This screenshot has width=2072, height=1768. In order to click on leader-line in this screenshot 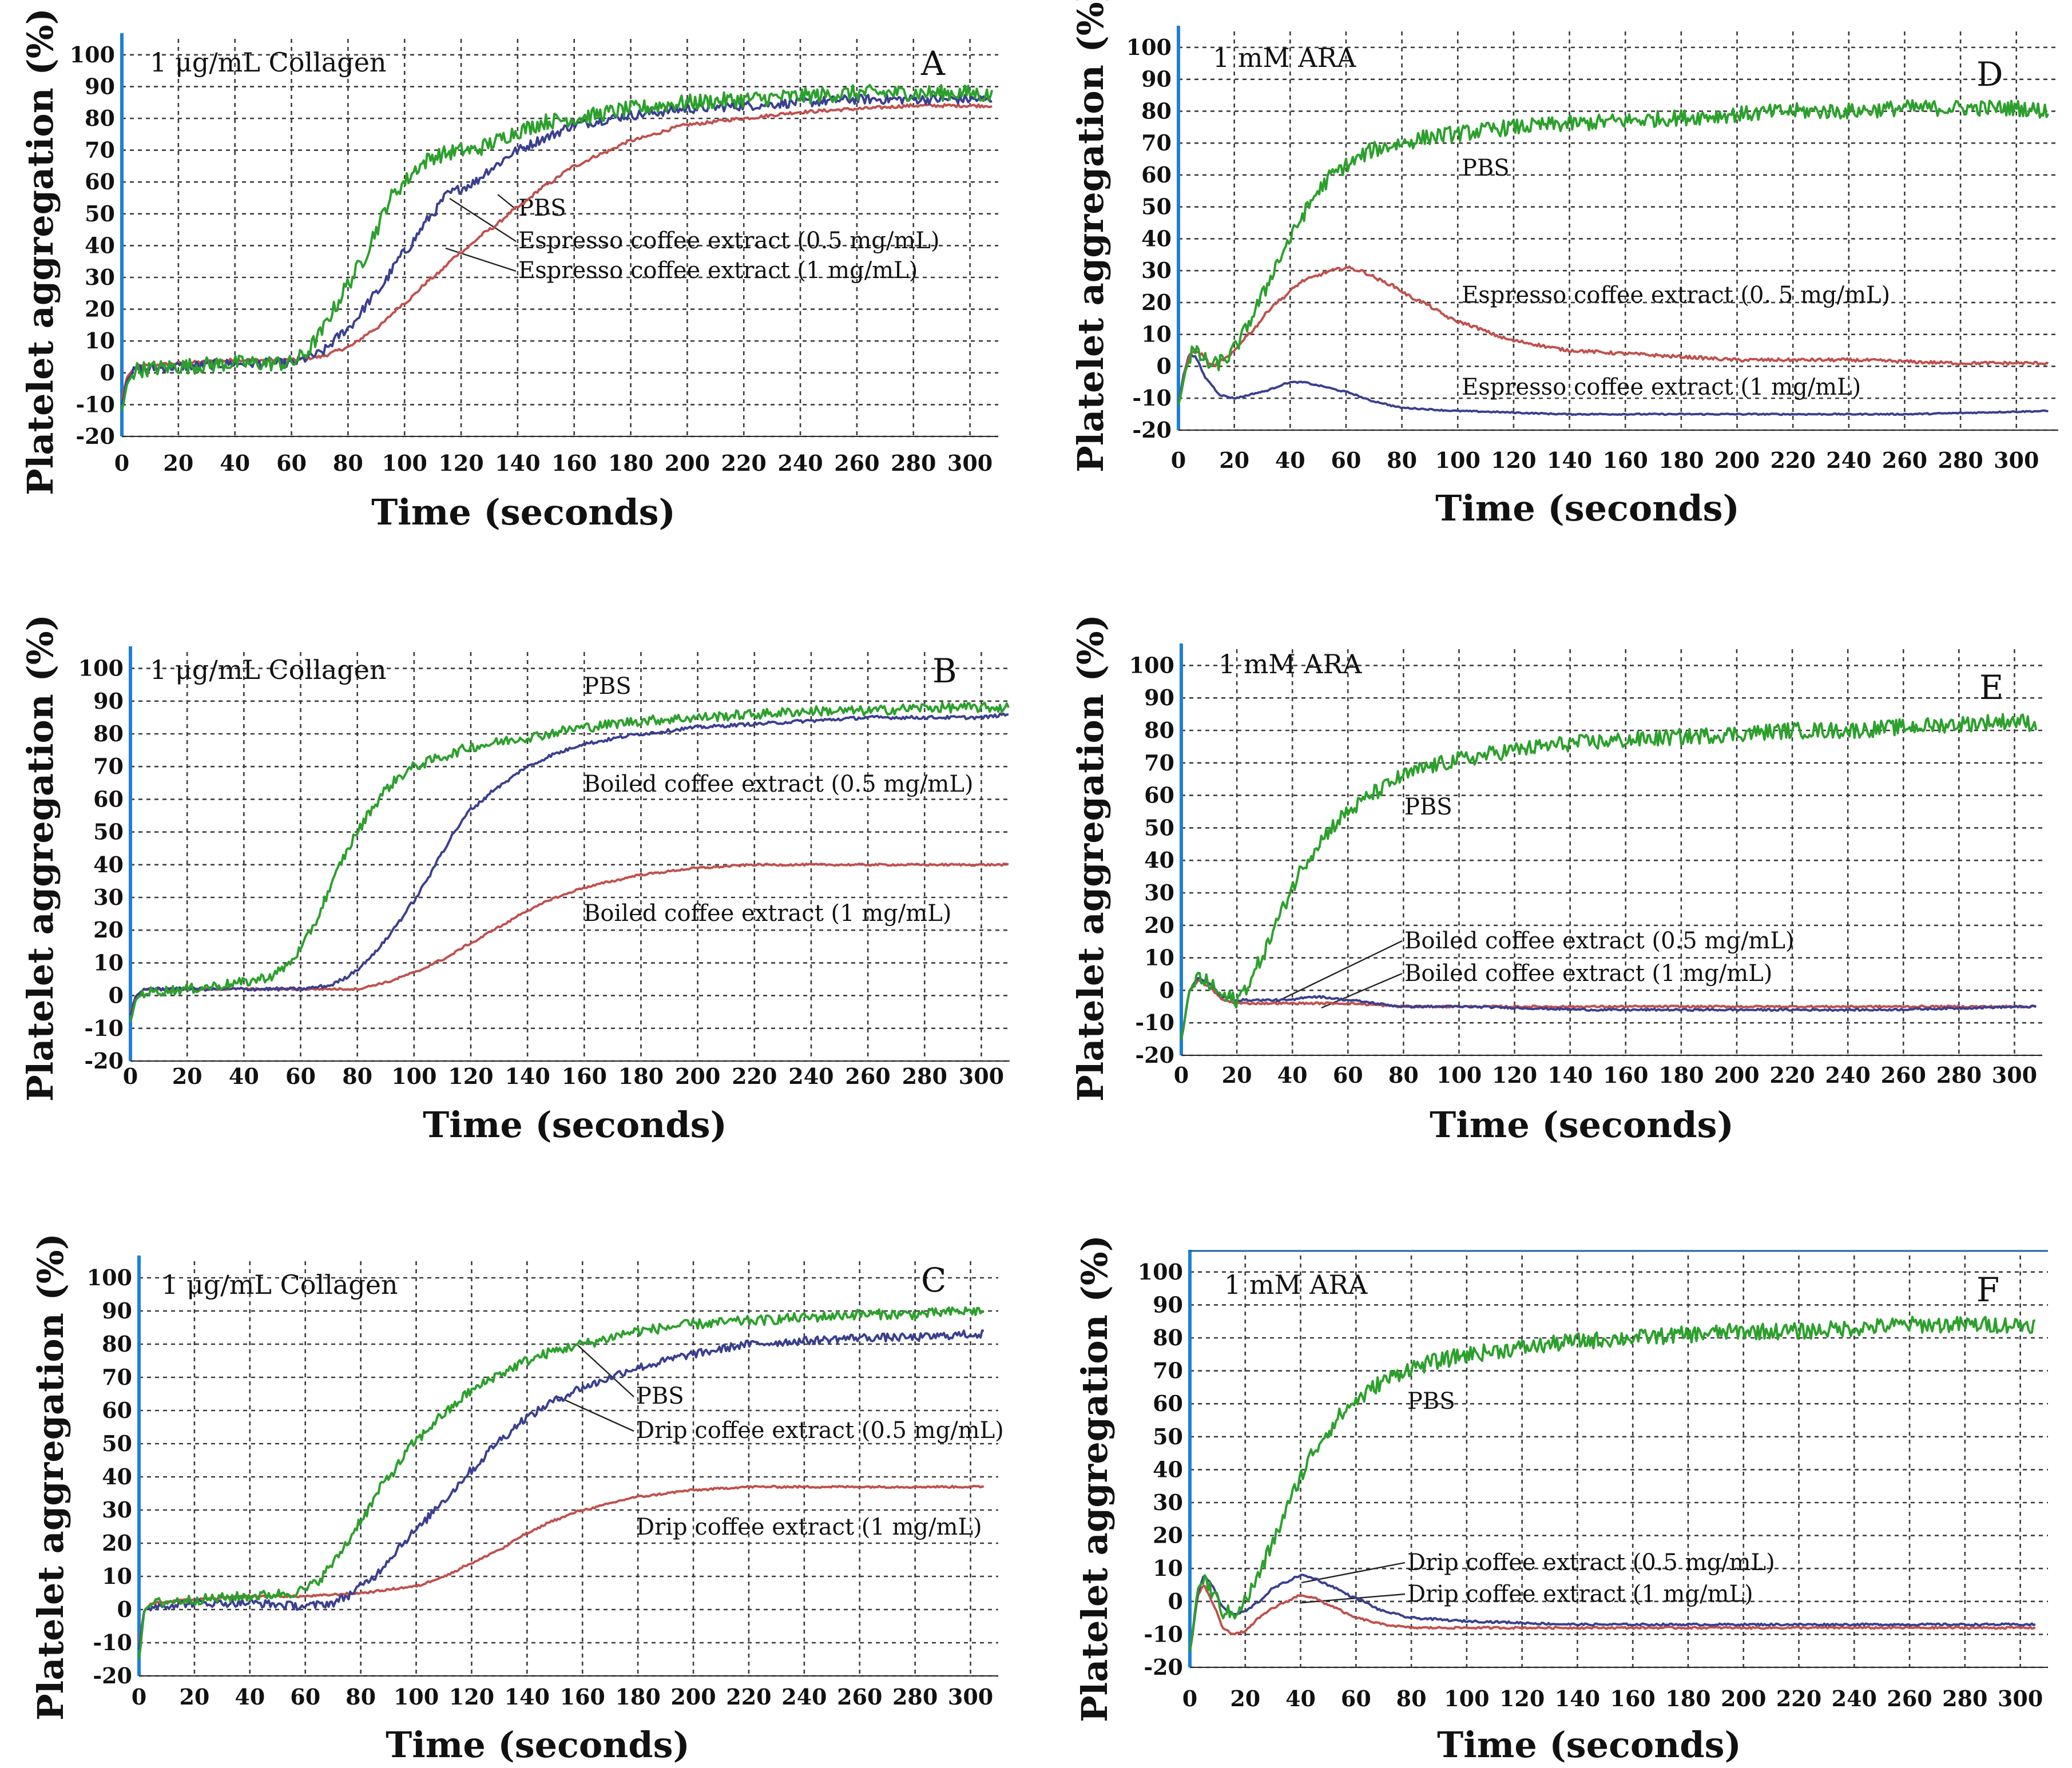, I will do `click(481, 259)`.